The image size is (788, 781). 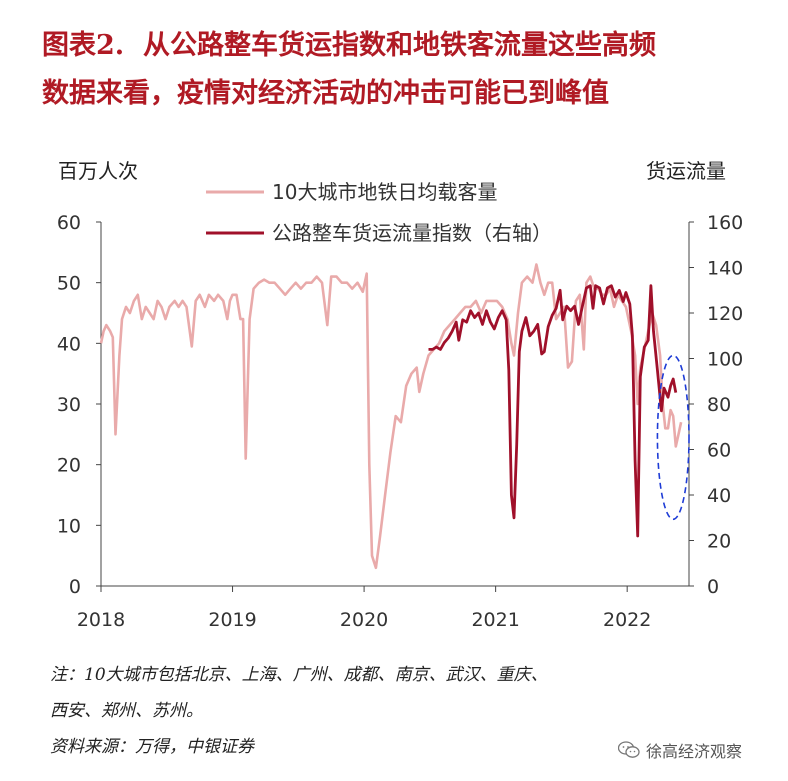 I want to click on right-tick-label: 160, so click(x=725, y=223).